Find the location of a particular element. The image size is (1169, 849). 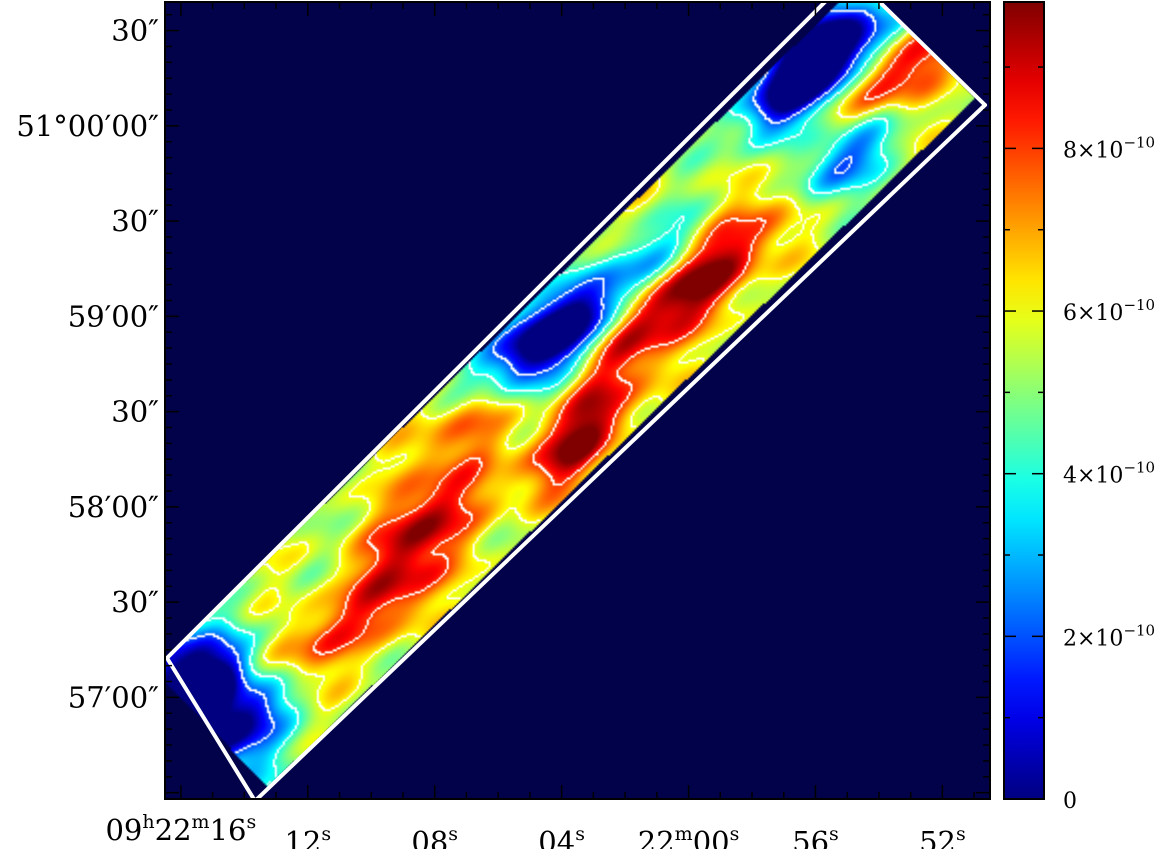

colorbar-labels: 8×10⁻¹⁰ 6×10⁻¹⁰ 4×10⁻¹⁰ 2×10⁻¹⁰ 0 is located at coordinates (1109, 473).